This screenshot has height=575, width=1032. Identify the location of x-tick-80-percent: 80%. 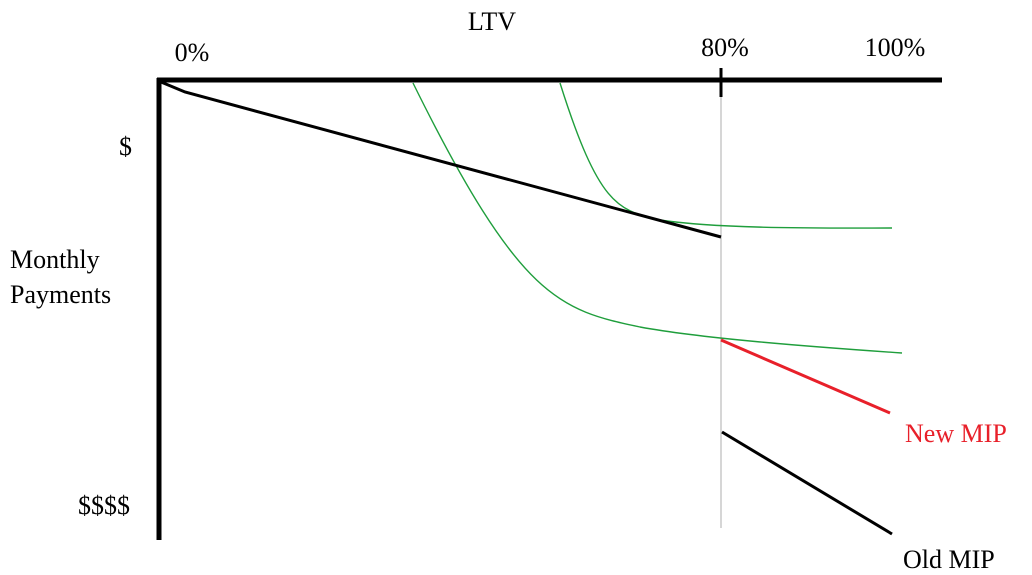
(725, 47).